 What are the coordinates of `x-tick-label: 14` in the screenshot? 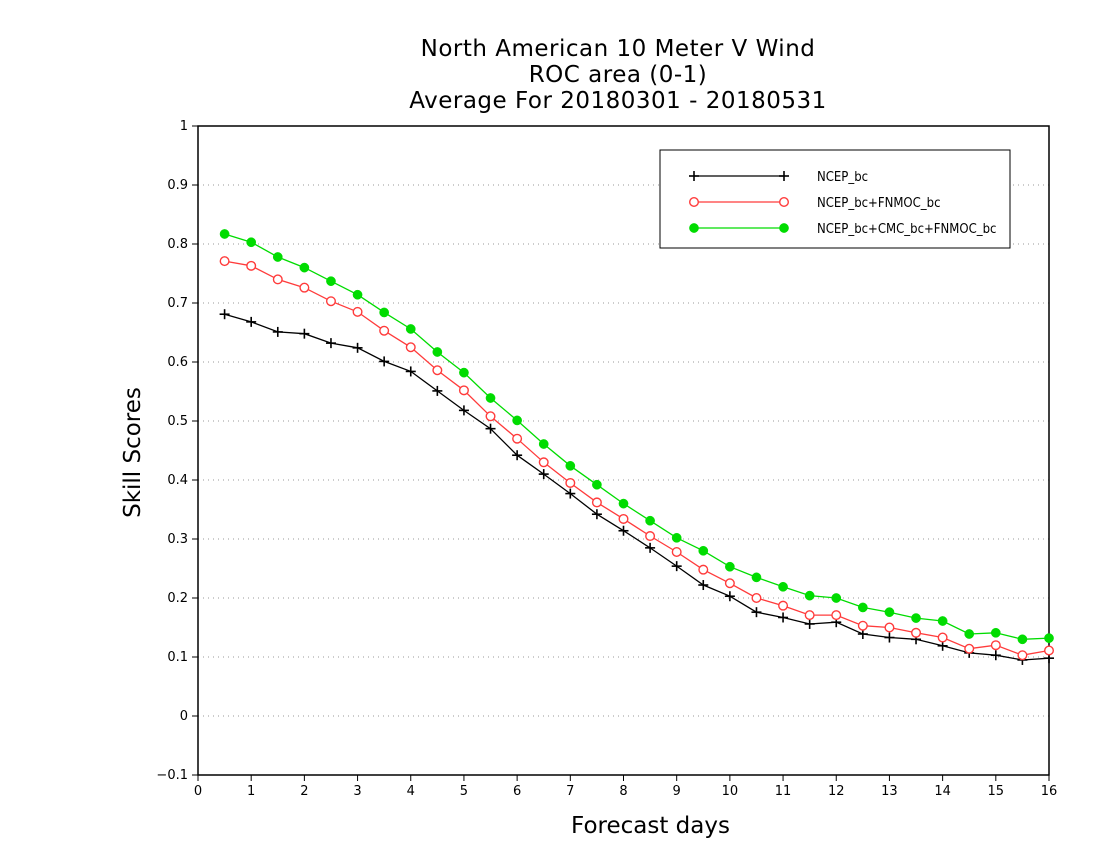 It's located at (942, 791).